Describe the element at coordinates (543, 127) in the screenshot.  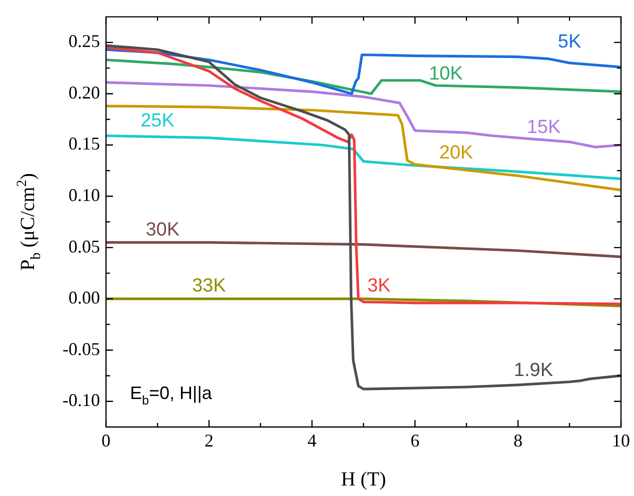
I see `series-label: 15K` at that location.